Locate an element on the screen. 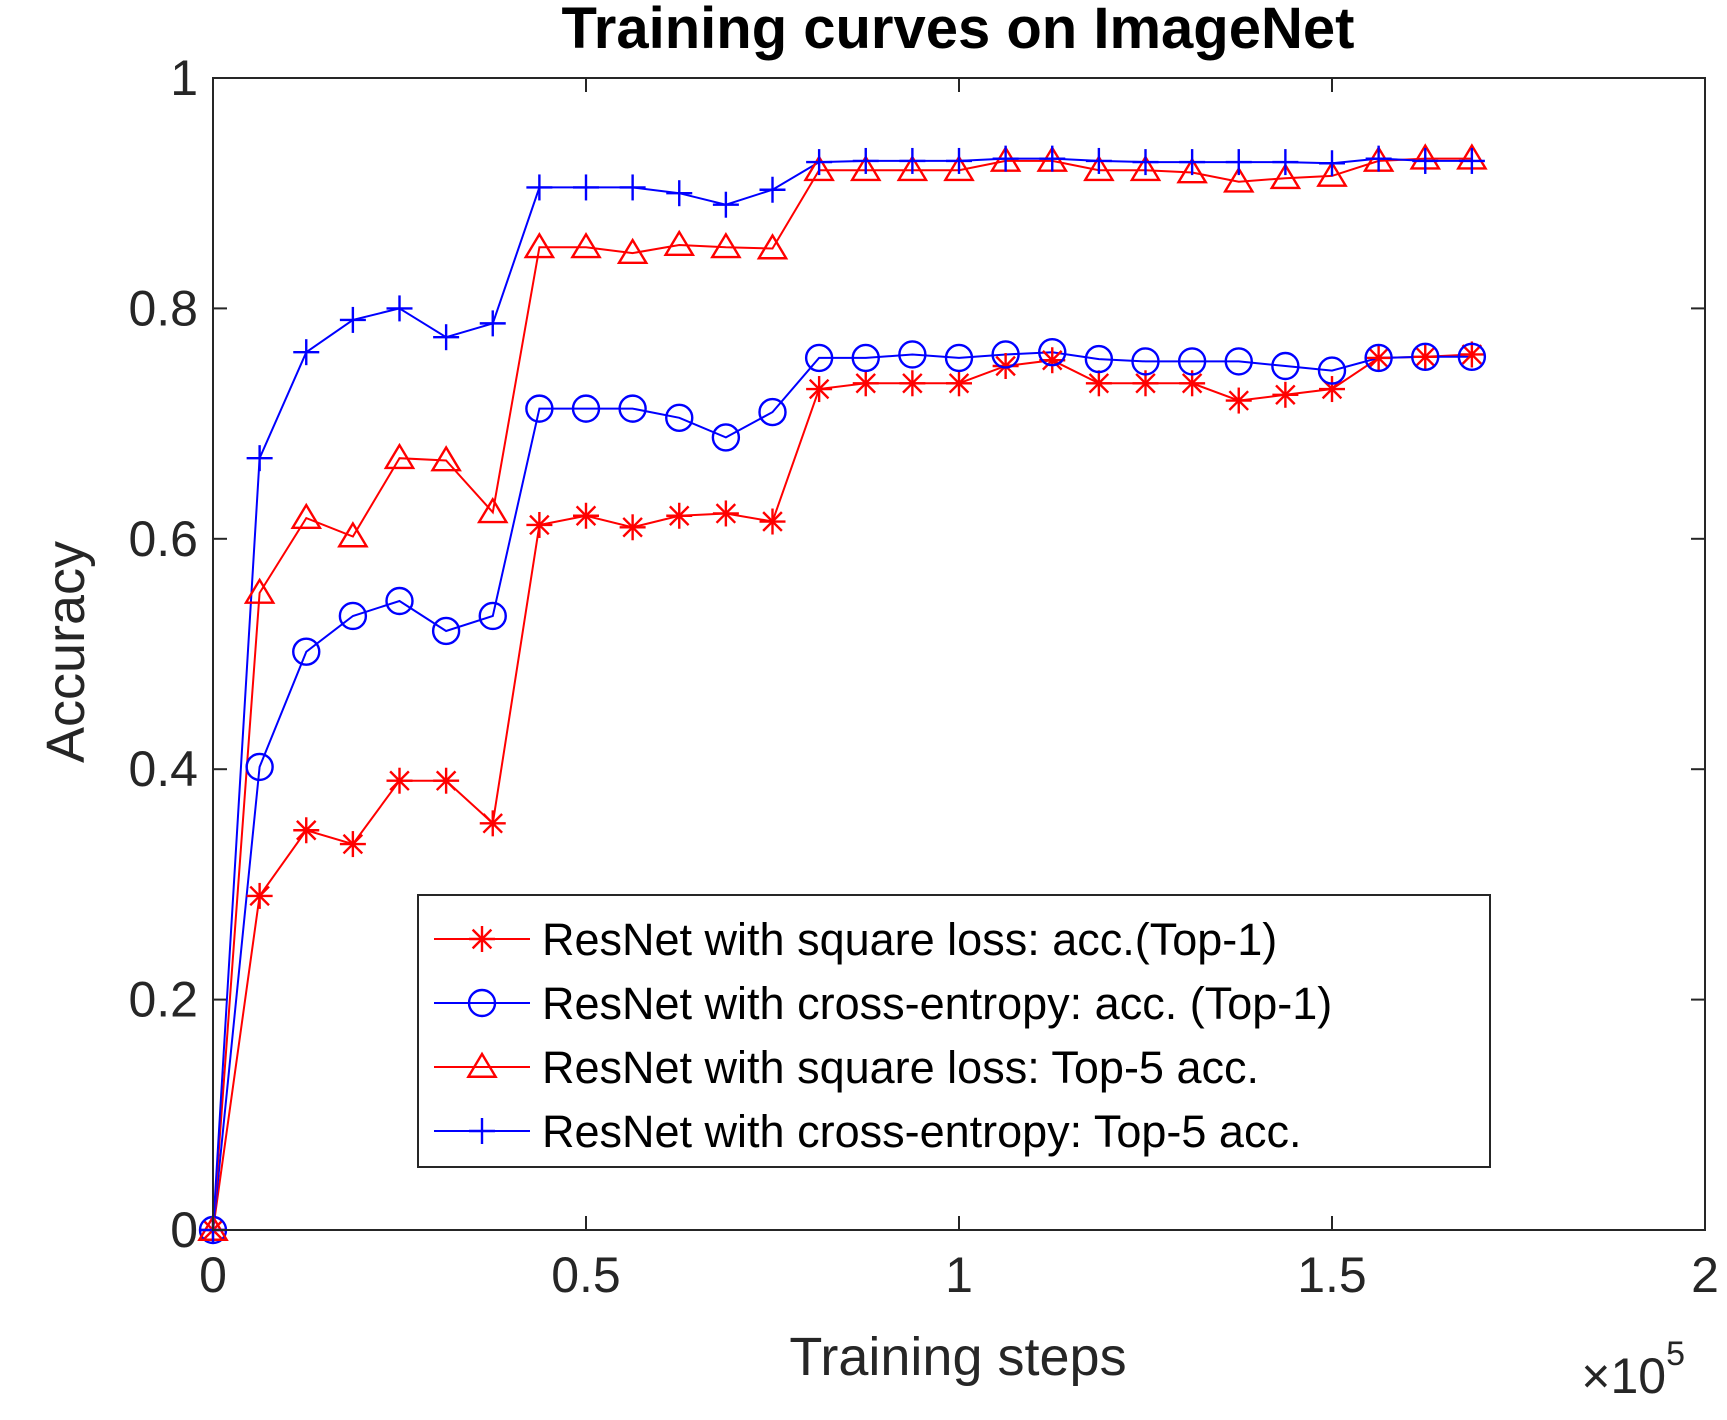 This screenshot has height=1420, width=1727. legend-item: ResNet with cross-entropy: acc. (Top-1) is located at coordinates (883, 1003).